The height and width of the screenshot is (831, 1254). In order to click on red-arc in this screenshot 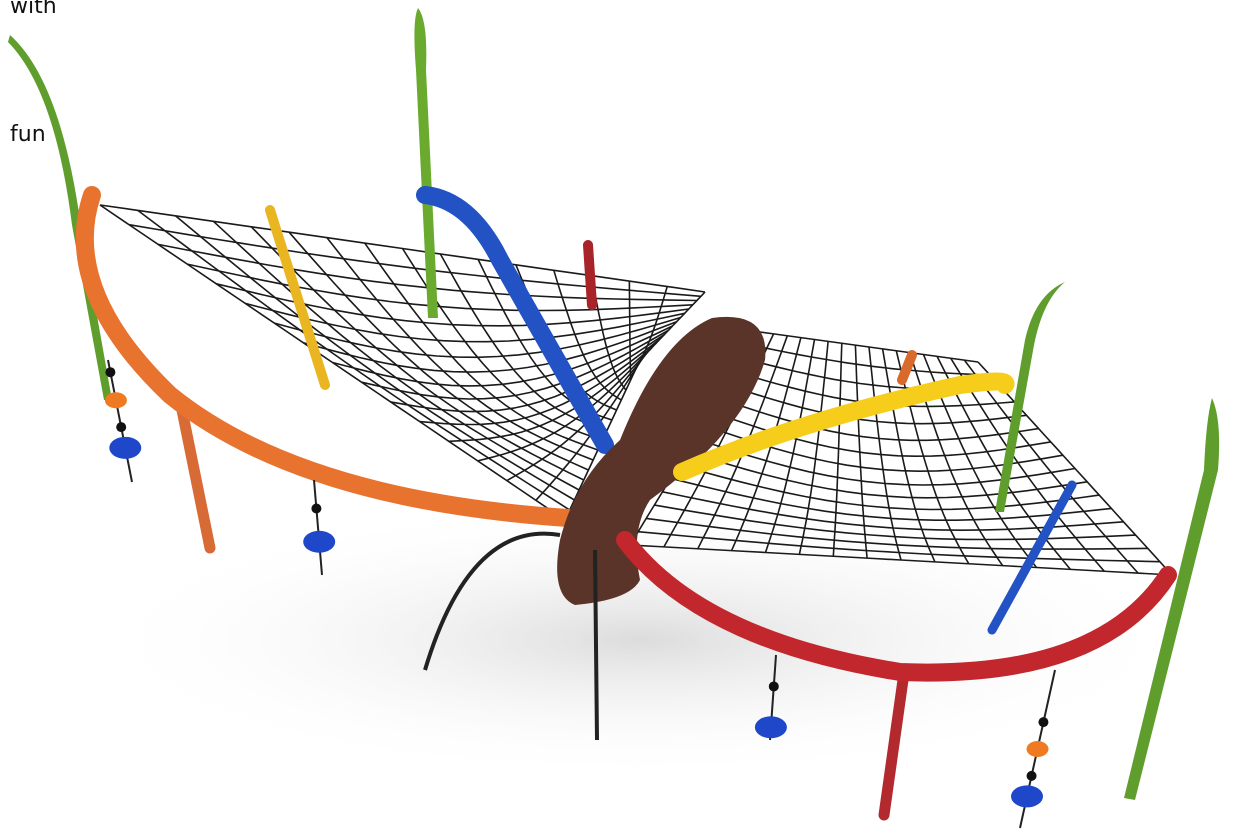, I will do `click(896, 606)`.